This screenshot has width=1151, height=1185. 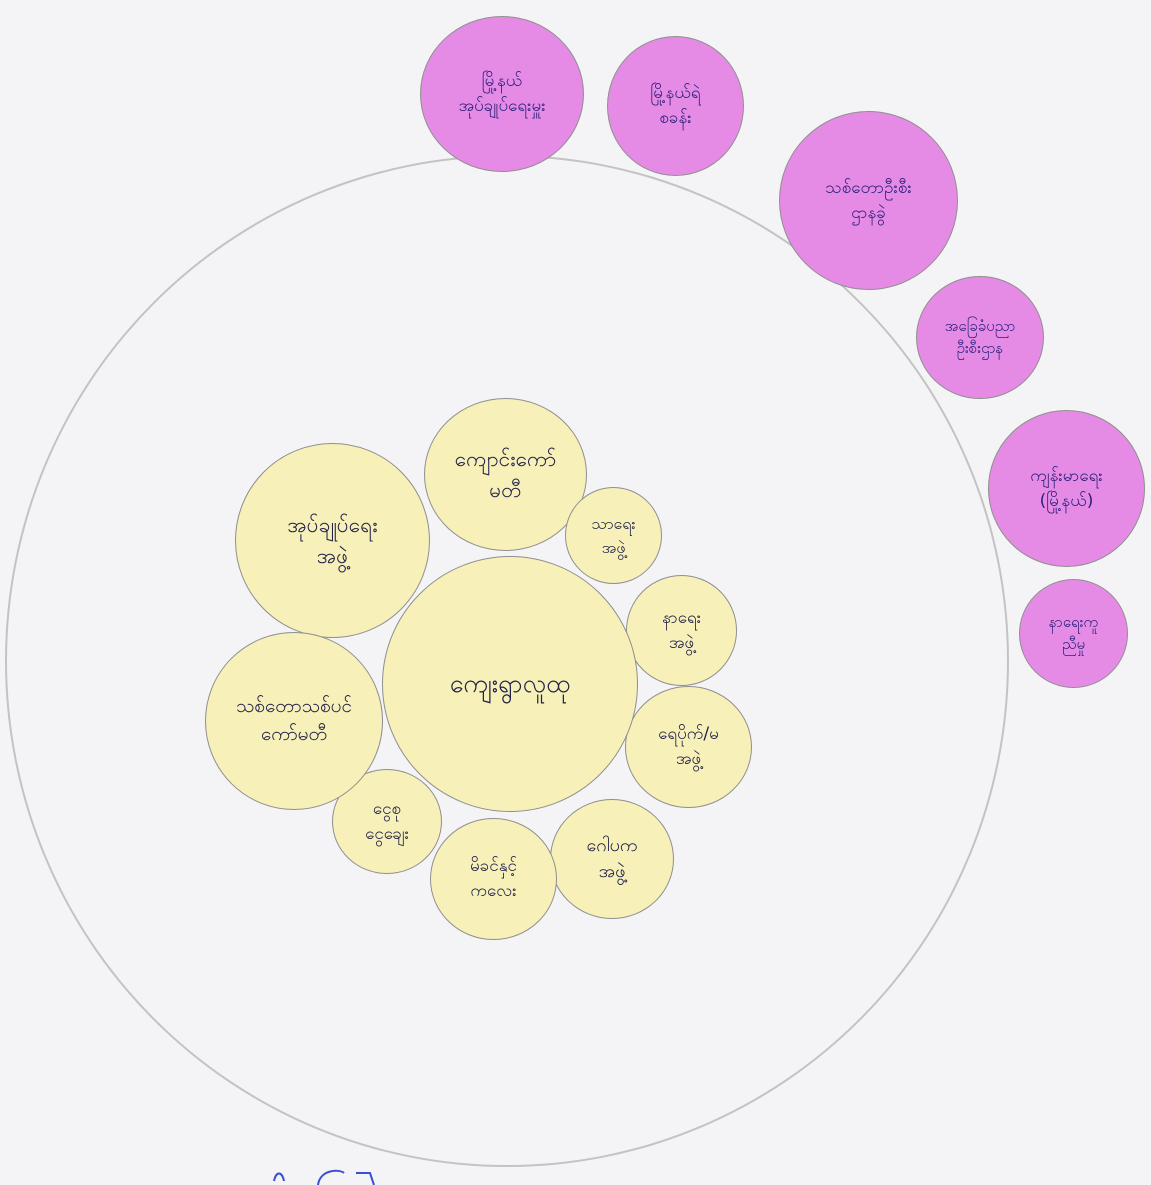 I want to click on external-circle-township-hospital: မြို့နယ်ရဲ စခန်း, so click(x=675, y=106).